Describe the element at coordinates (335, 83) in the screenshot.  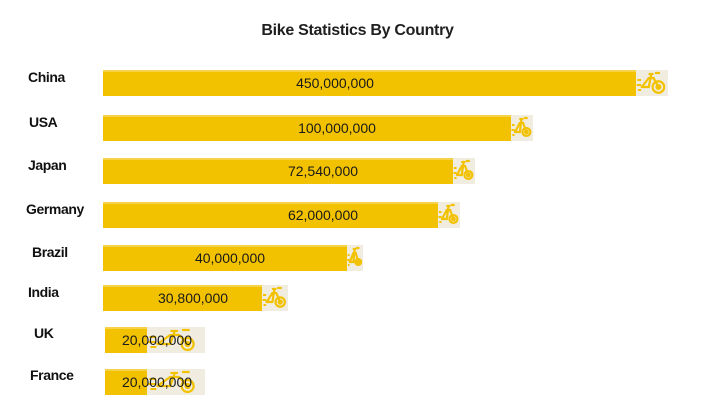
I see `data-label: 450,000,000` at that location.